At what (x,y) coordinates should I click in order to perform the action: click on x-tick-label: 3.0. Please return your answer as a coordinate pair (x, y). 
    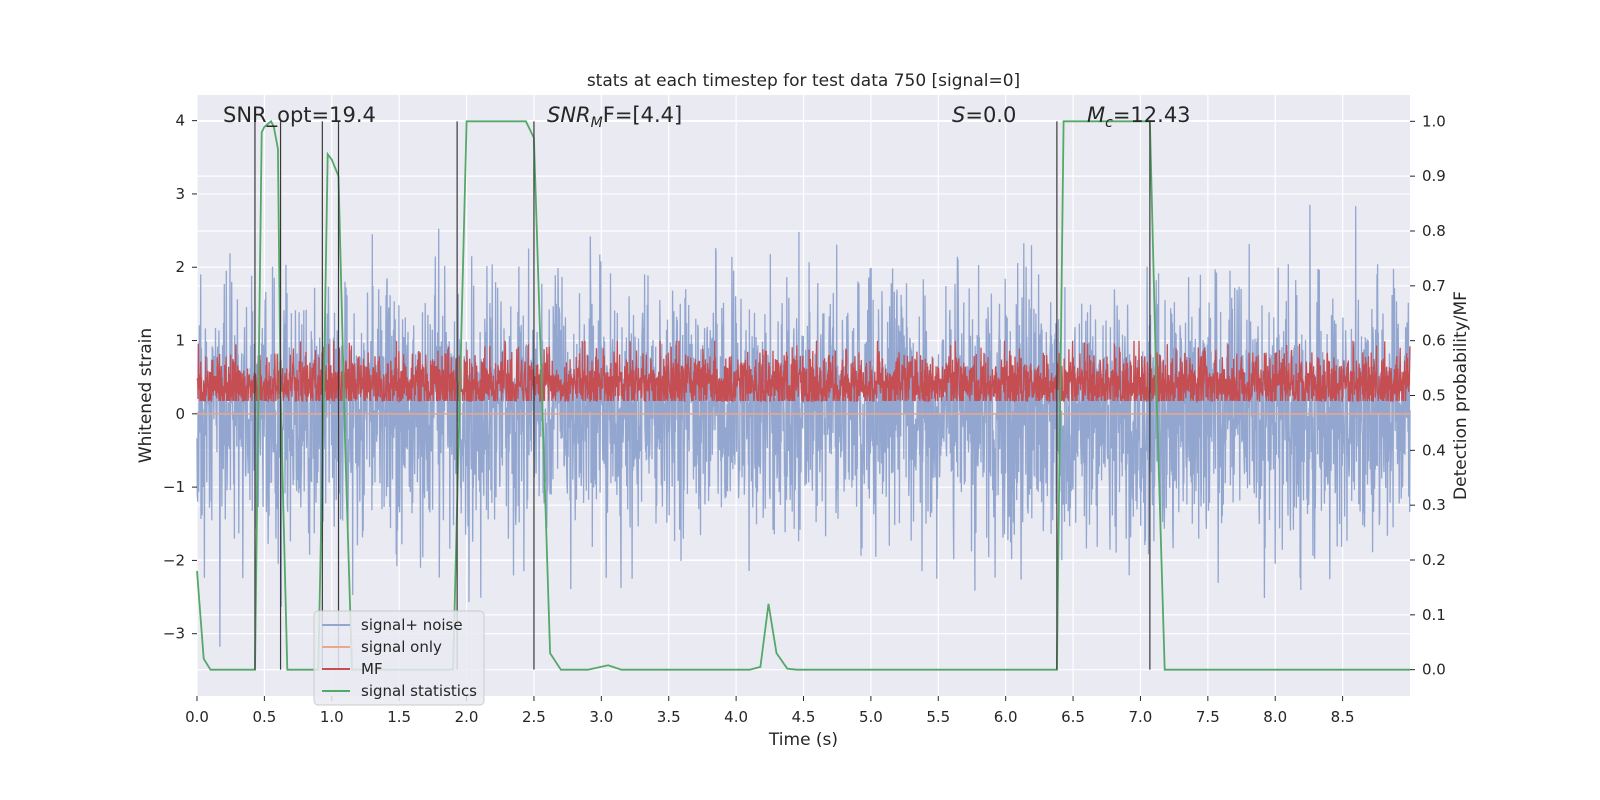
    Looking at the image, I should click on (601, 717).